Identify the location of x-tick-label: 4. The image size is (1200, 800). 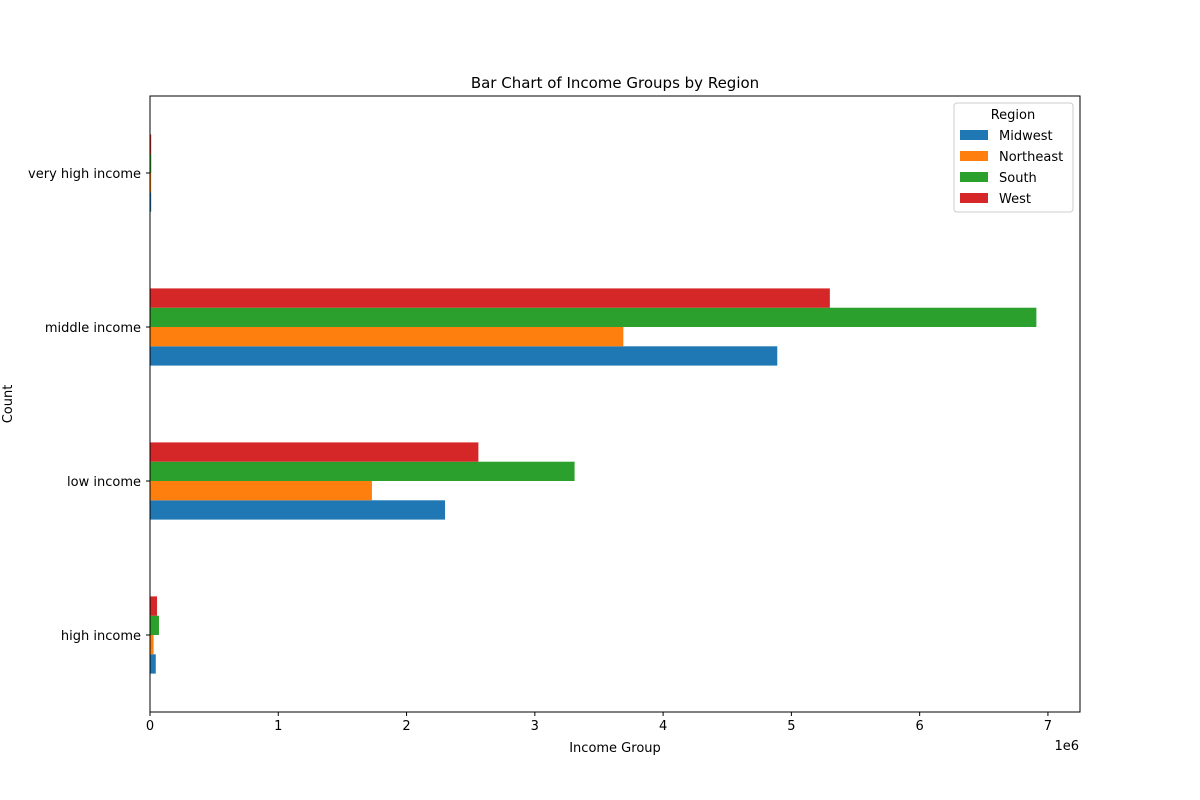
(663, 726).